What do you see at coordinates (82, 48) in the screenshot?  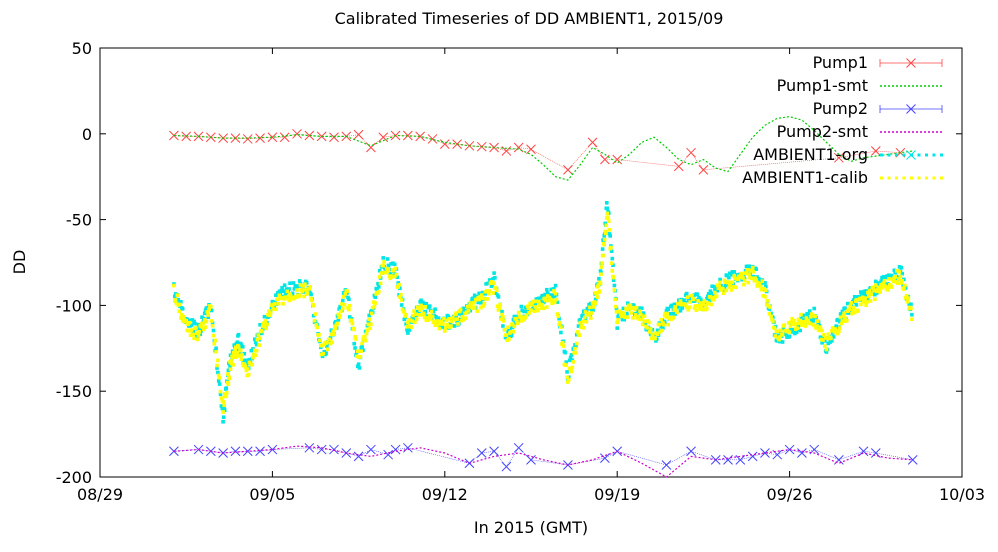 I see `y-tick-label: 50` at bounding box center [82, 48].